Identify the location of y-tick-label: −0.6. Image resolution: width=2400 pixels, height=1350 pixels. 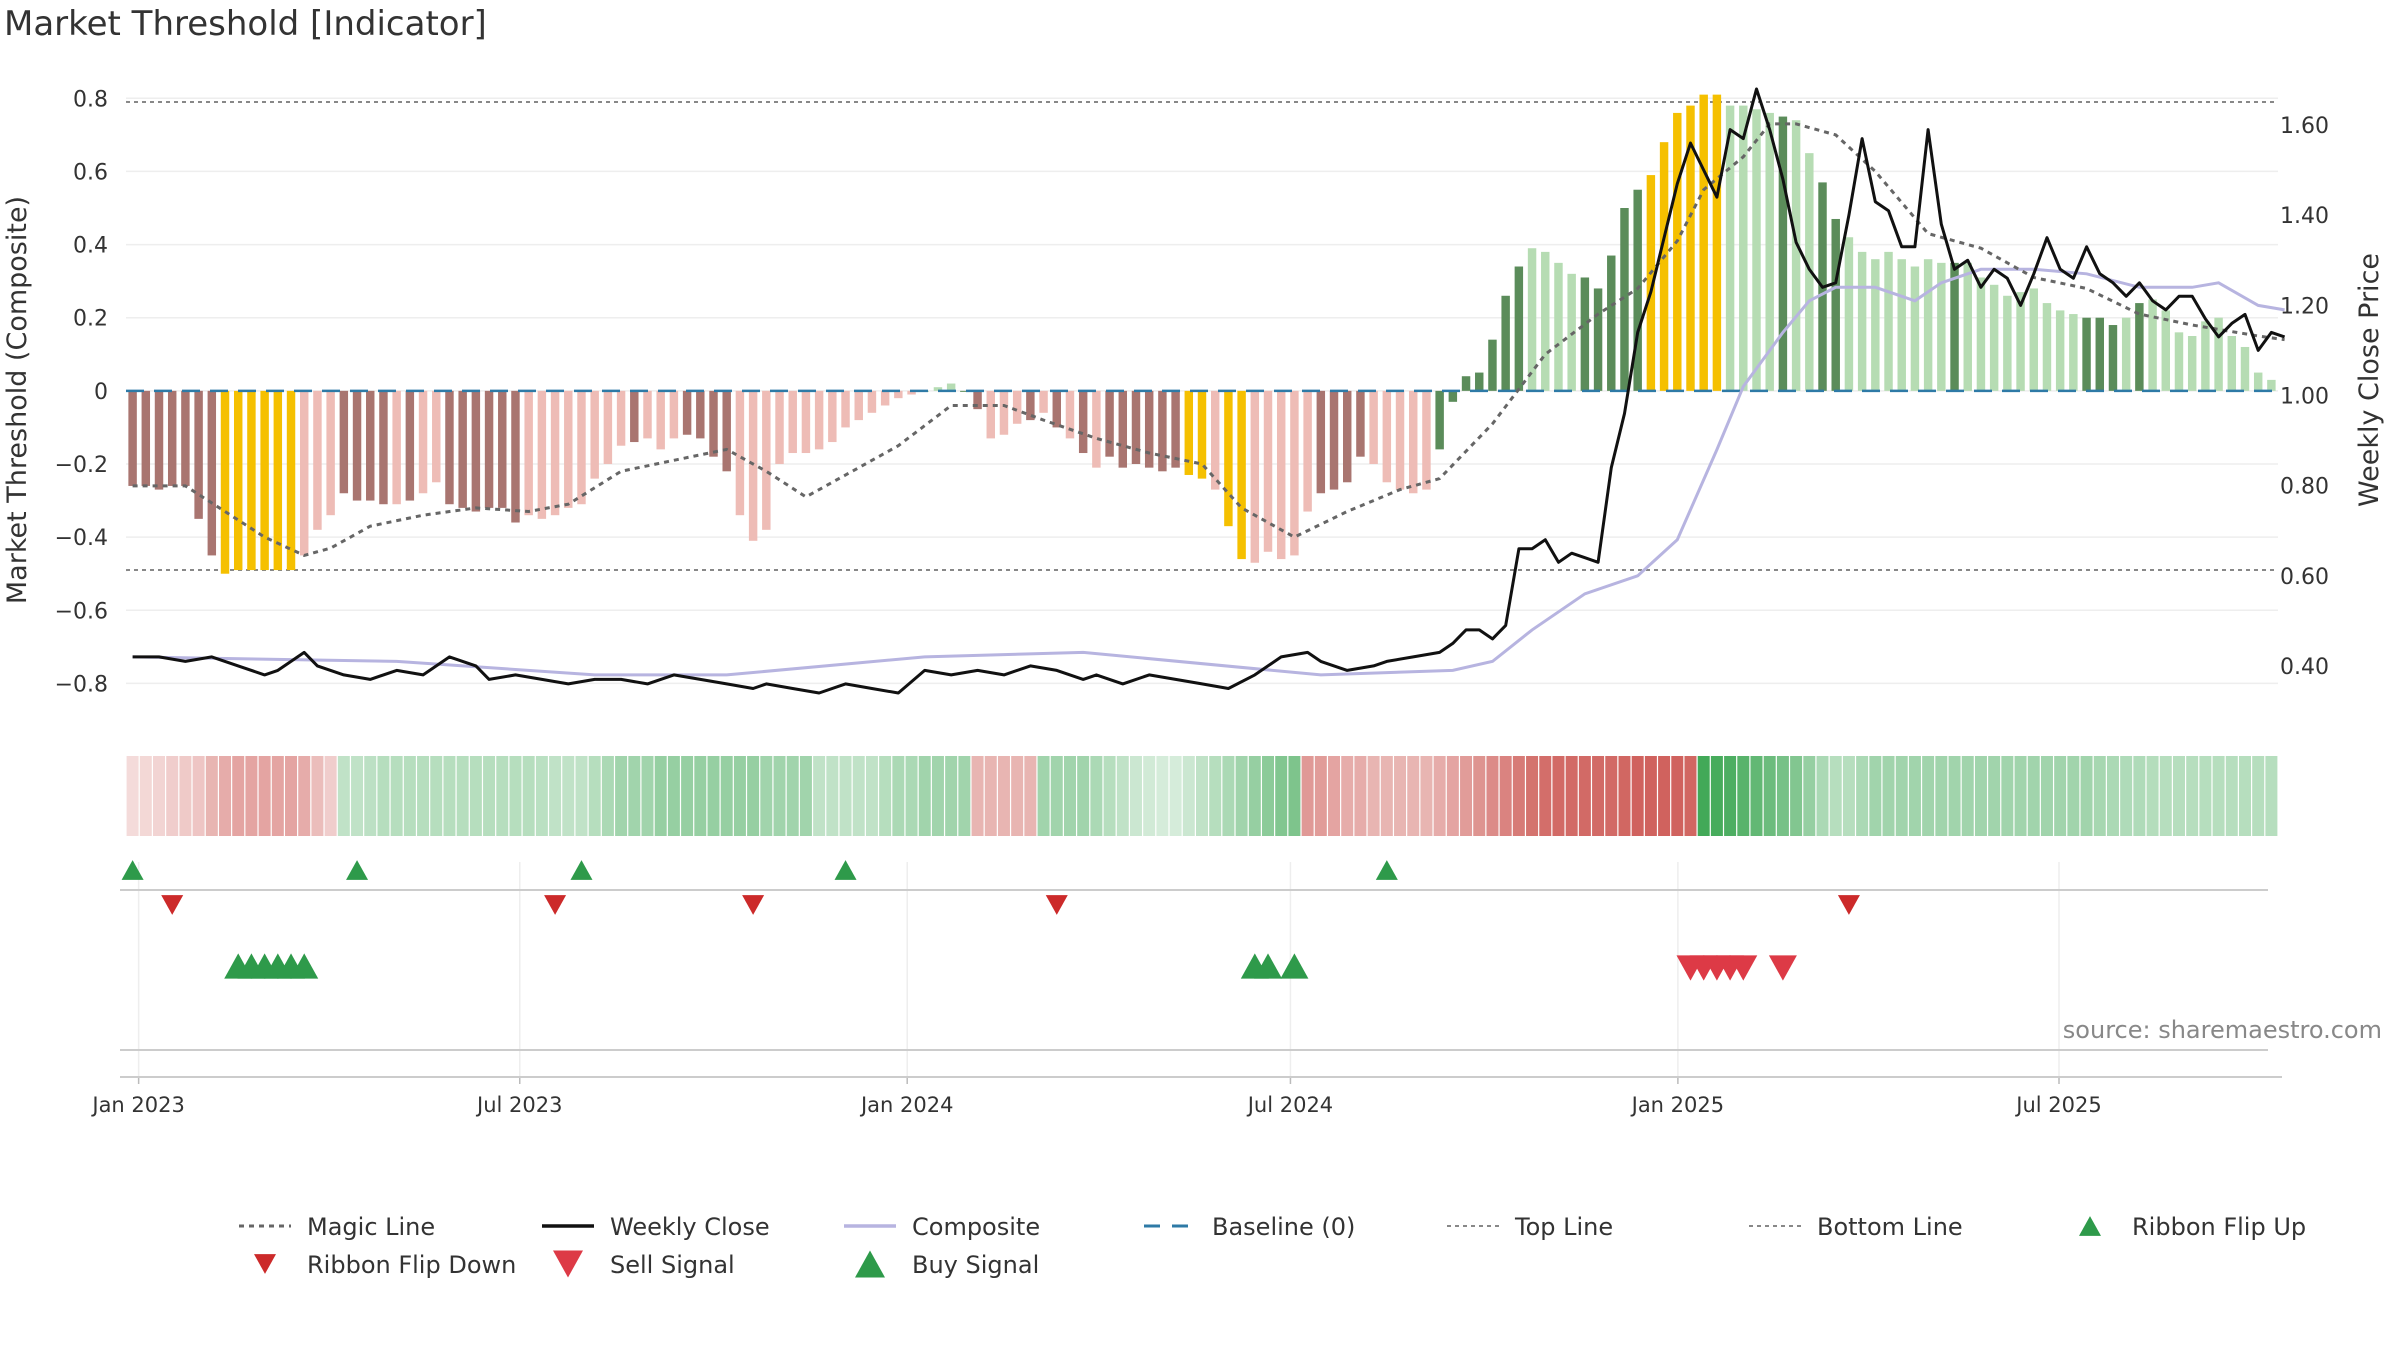
(81, 611).